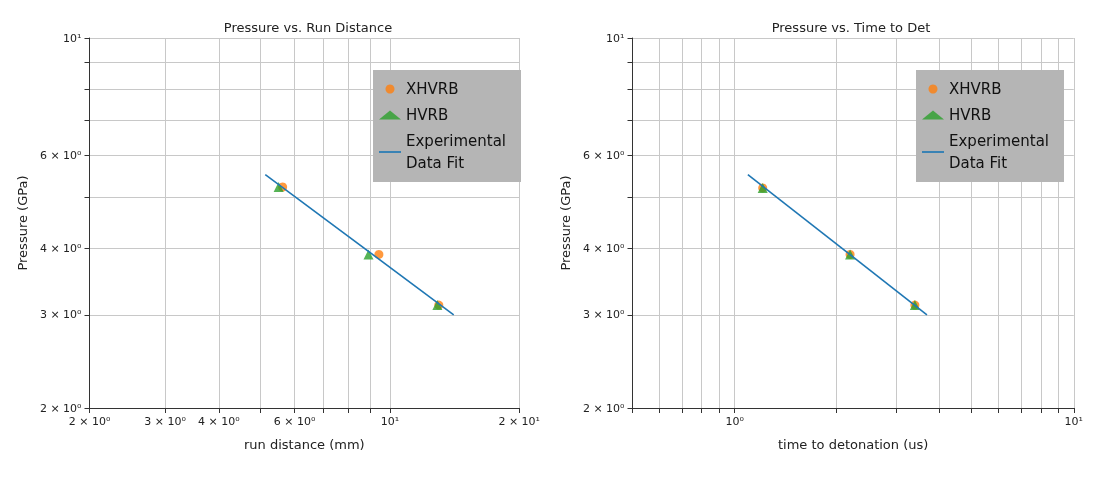 This screenshot has height=478, width=1094. I want to click on chart-title: Pressure vs. Time to Det, so click(851, 27).